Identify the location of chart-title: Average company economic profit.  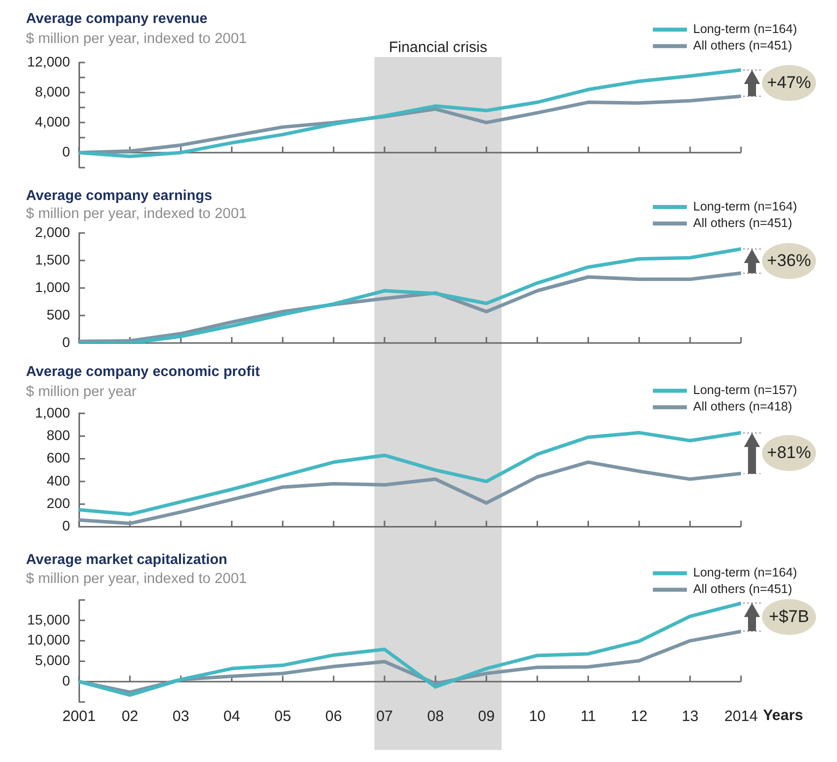
(143, 372).